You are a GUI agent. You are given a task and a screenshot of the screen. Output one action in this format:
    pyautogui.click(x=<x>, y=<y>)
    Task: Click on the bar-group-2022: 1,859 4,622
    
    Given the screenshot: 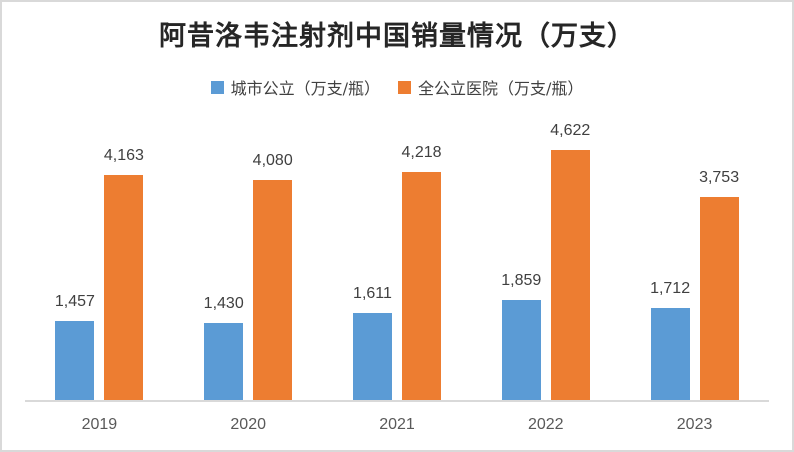 What is the action you would take?
    pyautogui.click(x=545, y=253)
    